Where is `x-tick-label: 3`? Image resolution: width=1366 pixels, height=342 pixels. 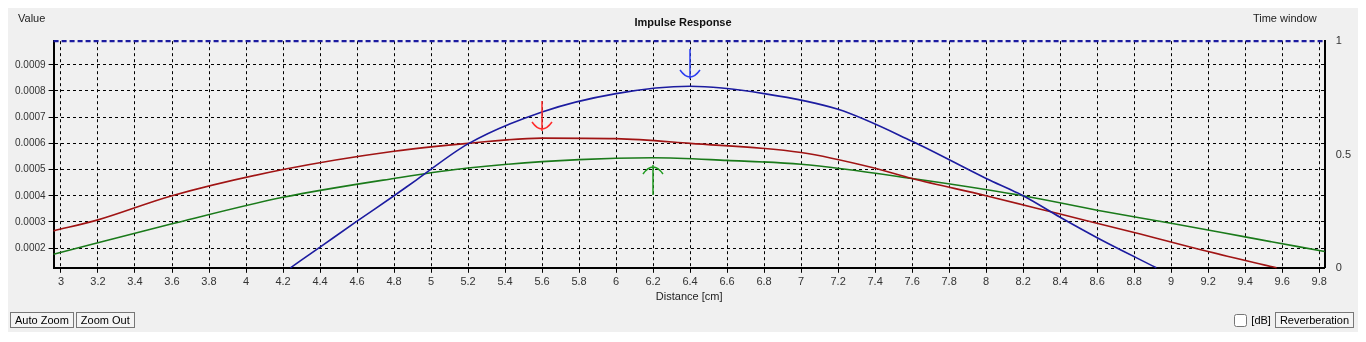
x-tick-label: 3 is located at coordinates (61, 281).